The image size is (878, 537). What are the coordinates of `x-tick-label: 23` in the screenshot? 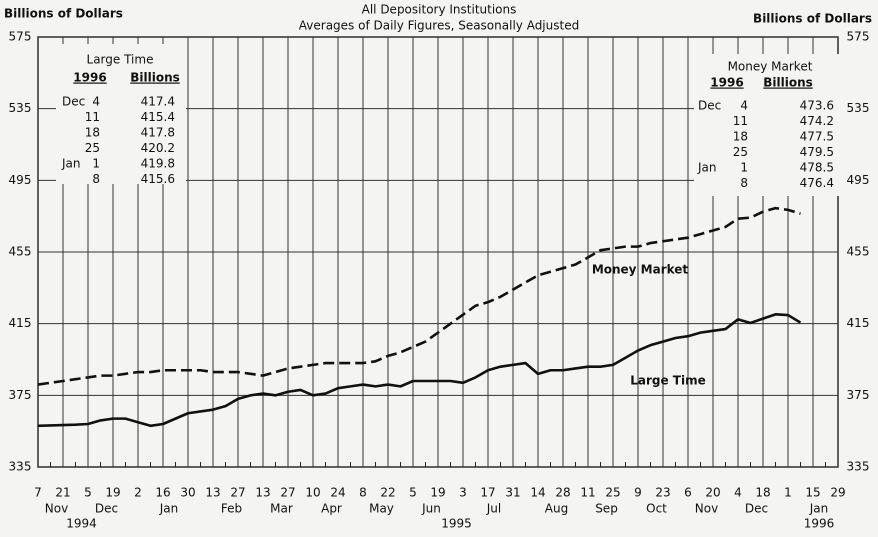 It's located at (662, 493).